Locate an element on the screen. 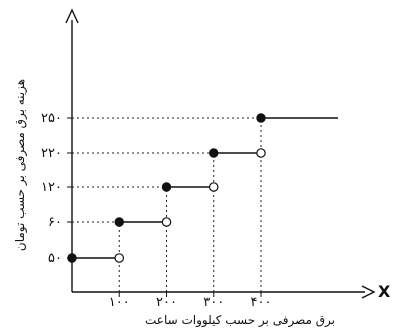 The image size is (399, 335). x-axis-arrow-icon is located at coordinates (368, 292).